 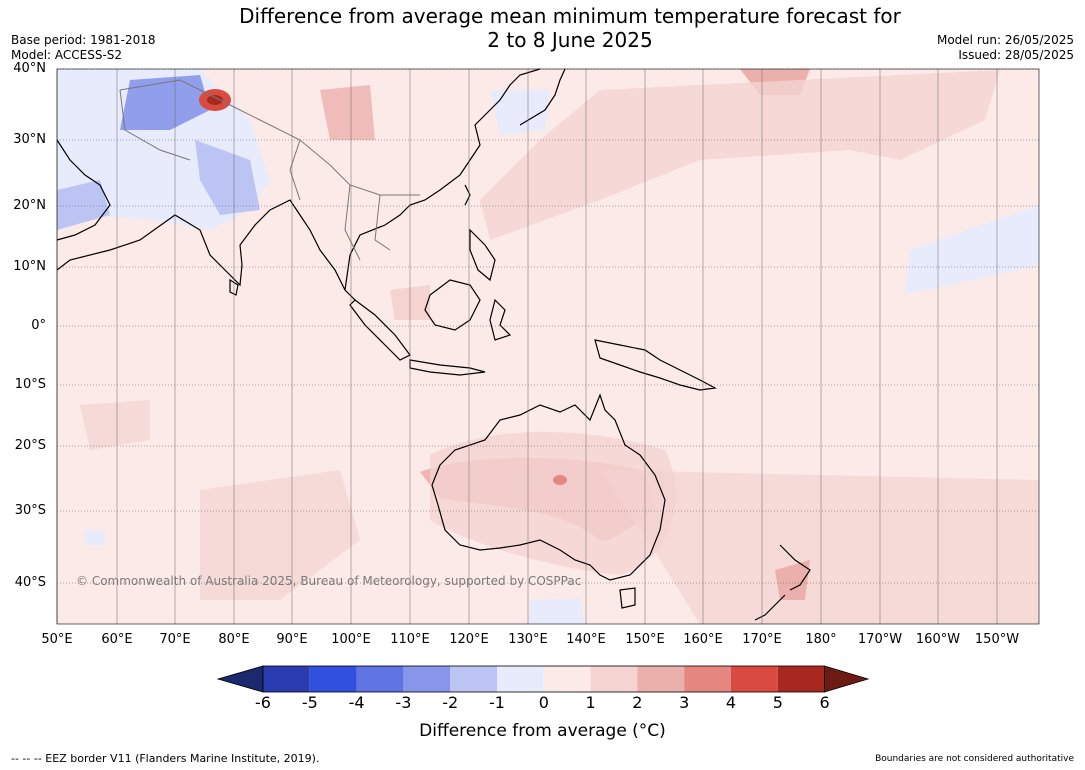 I want to click on model-run-text: Model run: 26/05/2025, so click(x=1005, y=40).